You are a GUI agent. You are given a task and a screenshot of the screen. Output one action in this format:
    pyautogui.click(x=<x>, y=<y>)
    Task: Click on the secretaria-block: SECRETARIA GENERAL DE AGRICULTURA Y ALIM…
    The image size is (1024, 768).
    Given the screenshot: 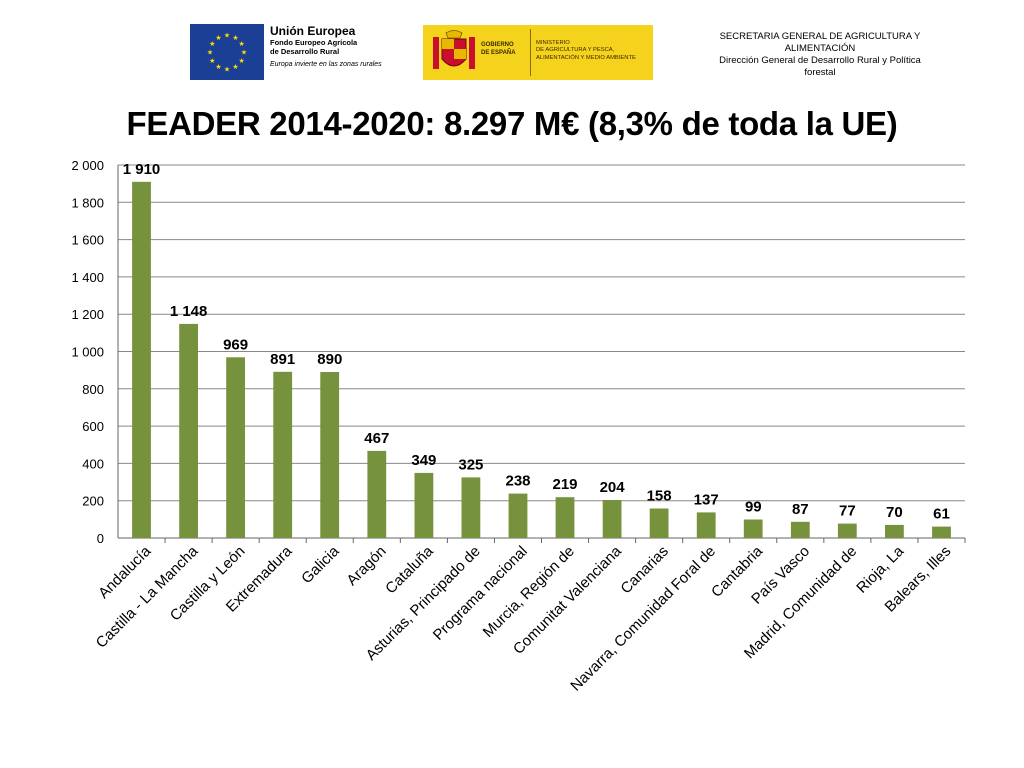 What is the action you would take?
    pyautogui.click(x=820, y=55)
    